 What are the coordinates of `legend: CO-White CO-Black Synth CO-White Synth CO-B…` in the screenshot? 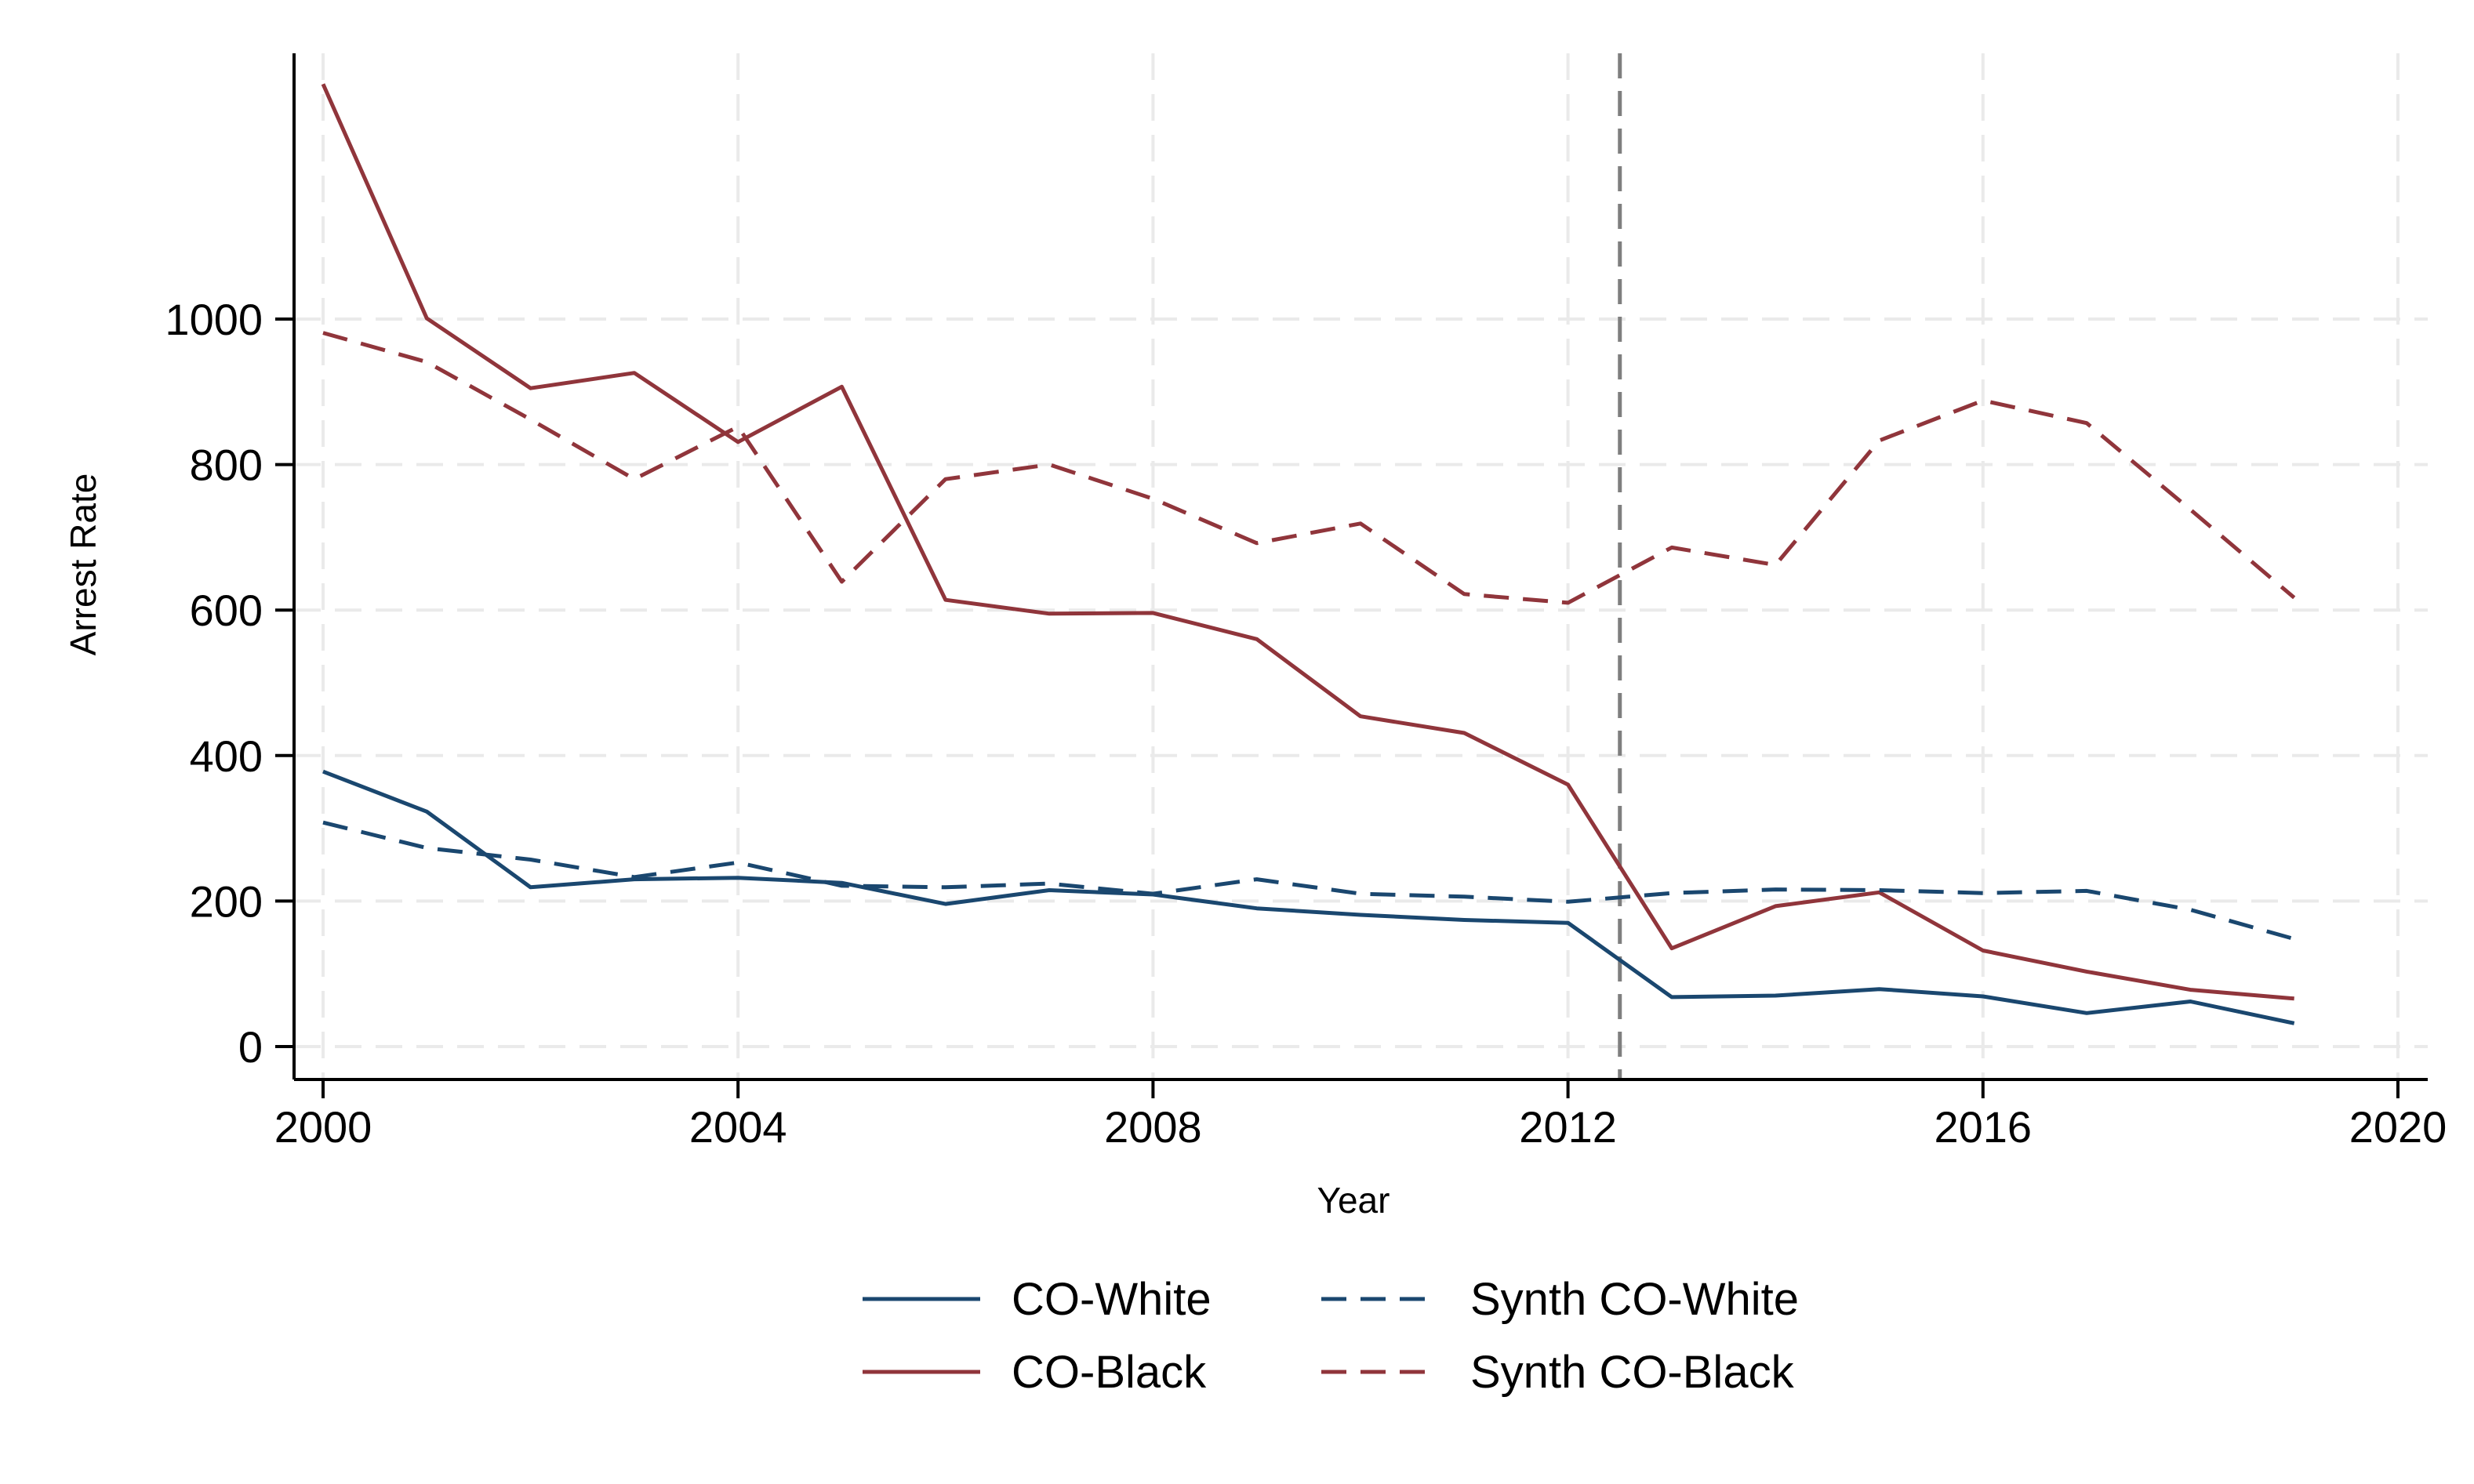 It's located at (1331, 1336).